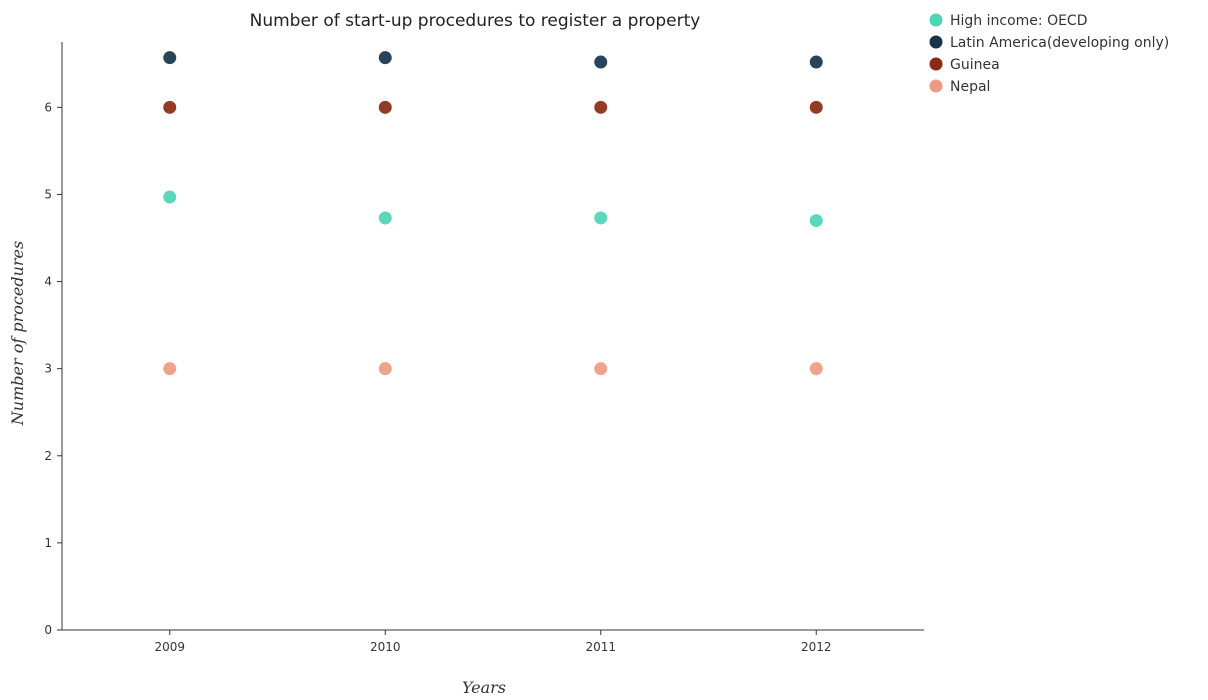 This screenshot has height=700, width=1208. What do you see at coordinates (17, 333) in the screenshot?
I see `y-axis-title: Number of procedures` at bounding box center [17, 333].